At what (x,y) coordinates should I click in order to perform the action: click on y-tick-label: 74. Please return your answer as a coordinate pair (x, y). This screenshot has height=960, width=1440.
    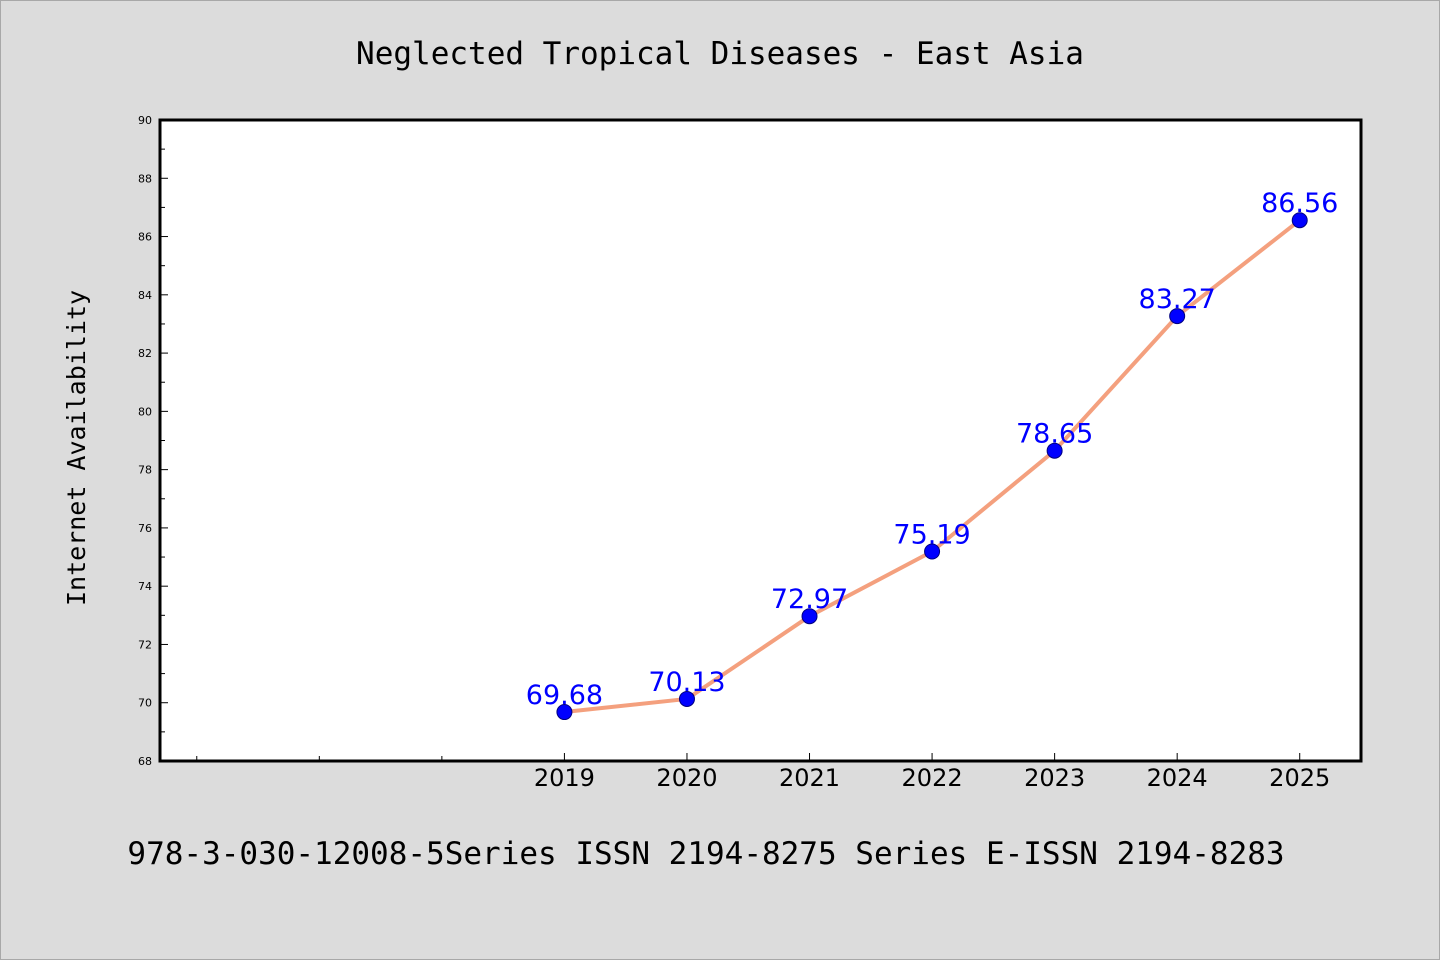
    Looking at the image, I should click on (145, 586).